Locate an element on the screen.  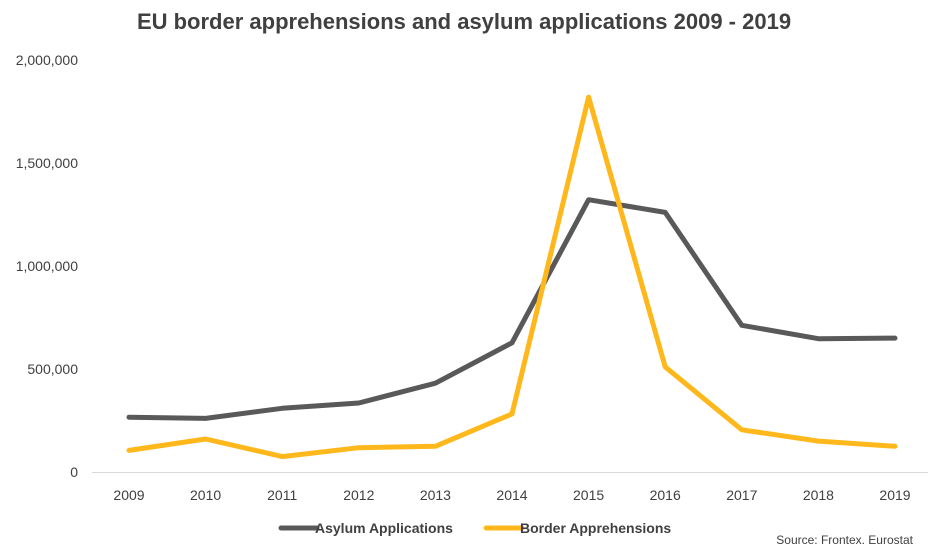
y-tick-label: 500,000 is located at coordinates (52, 369).